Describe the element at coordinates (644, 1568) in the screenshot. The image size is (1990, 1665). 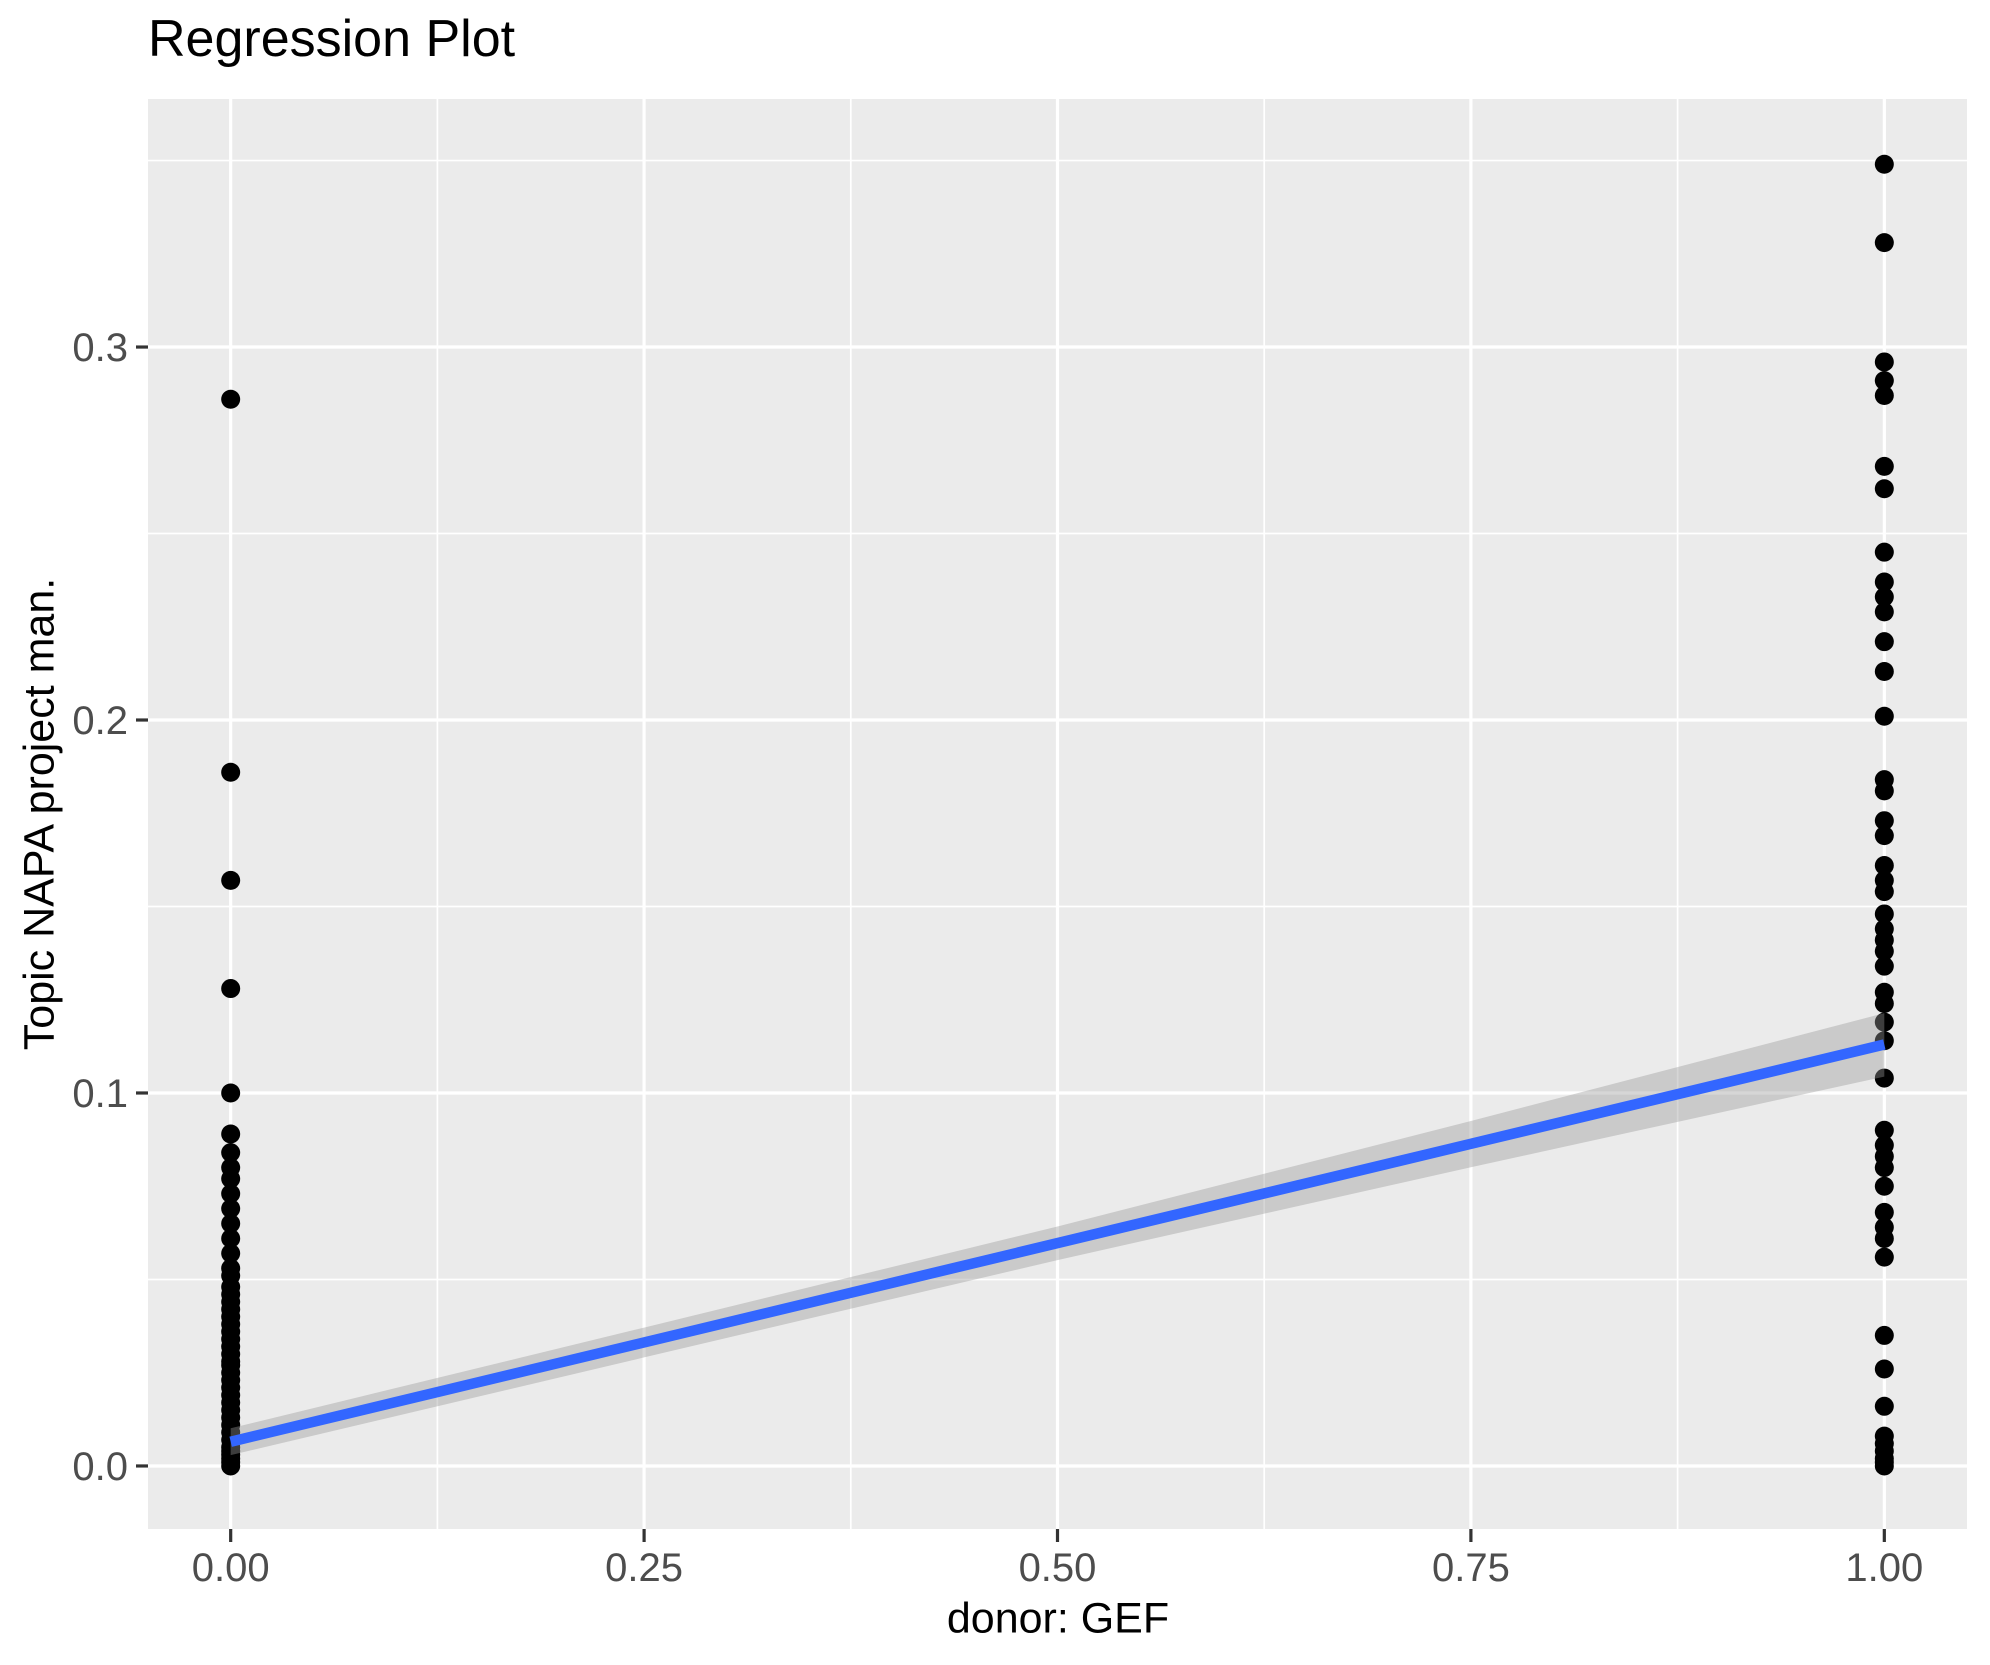
I see `x-tick-label: 0.25` at that location.